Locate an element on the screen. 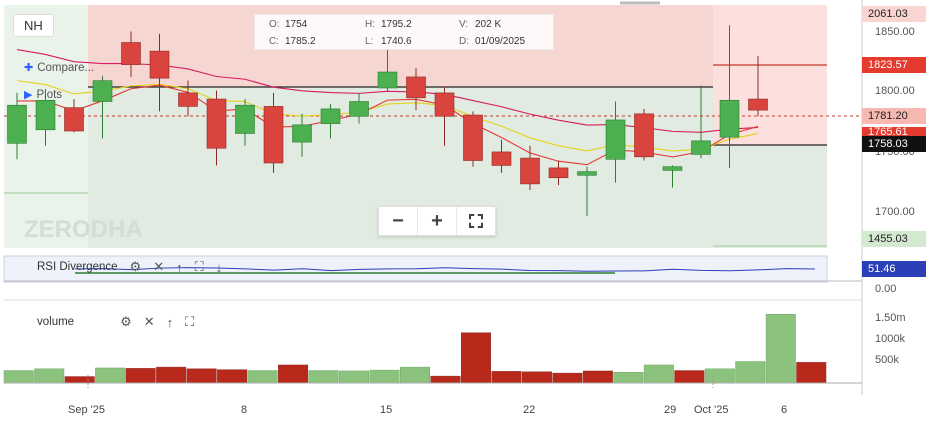  plus-icon: ✚ is located at coordinates (29, 68).